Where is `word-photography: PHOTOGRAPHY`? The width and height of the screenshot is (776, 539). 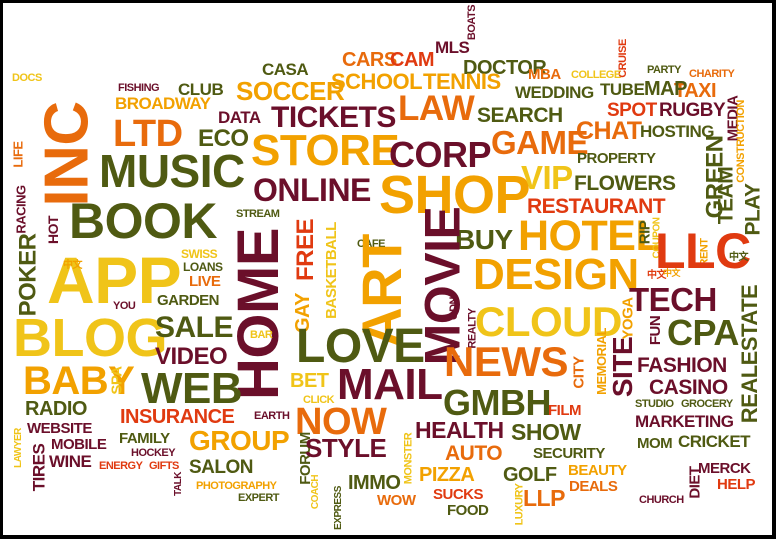
word-photography: PHOTOGRAPHY is located at coordinates (236, 486).